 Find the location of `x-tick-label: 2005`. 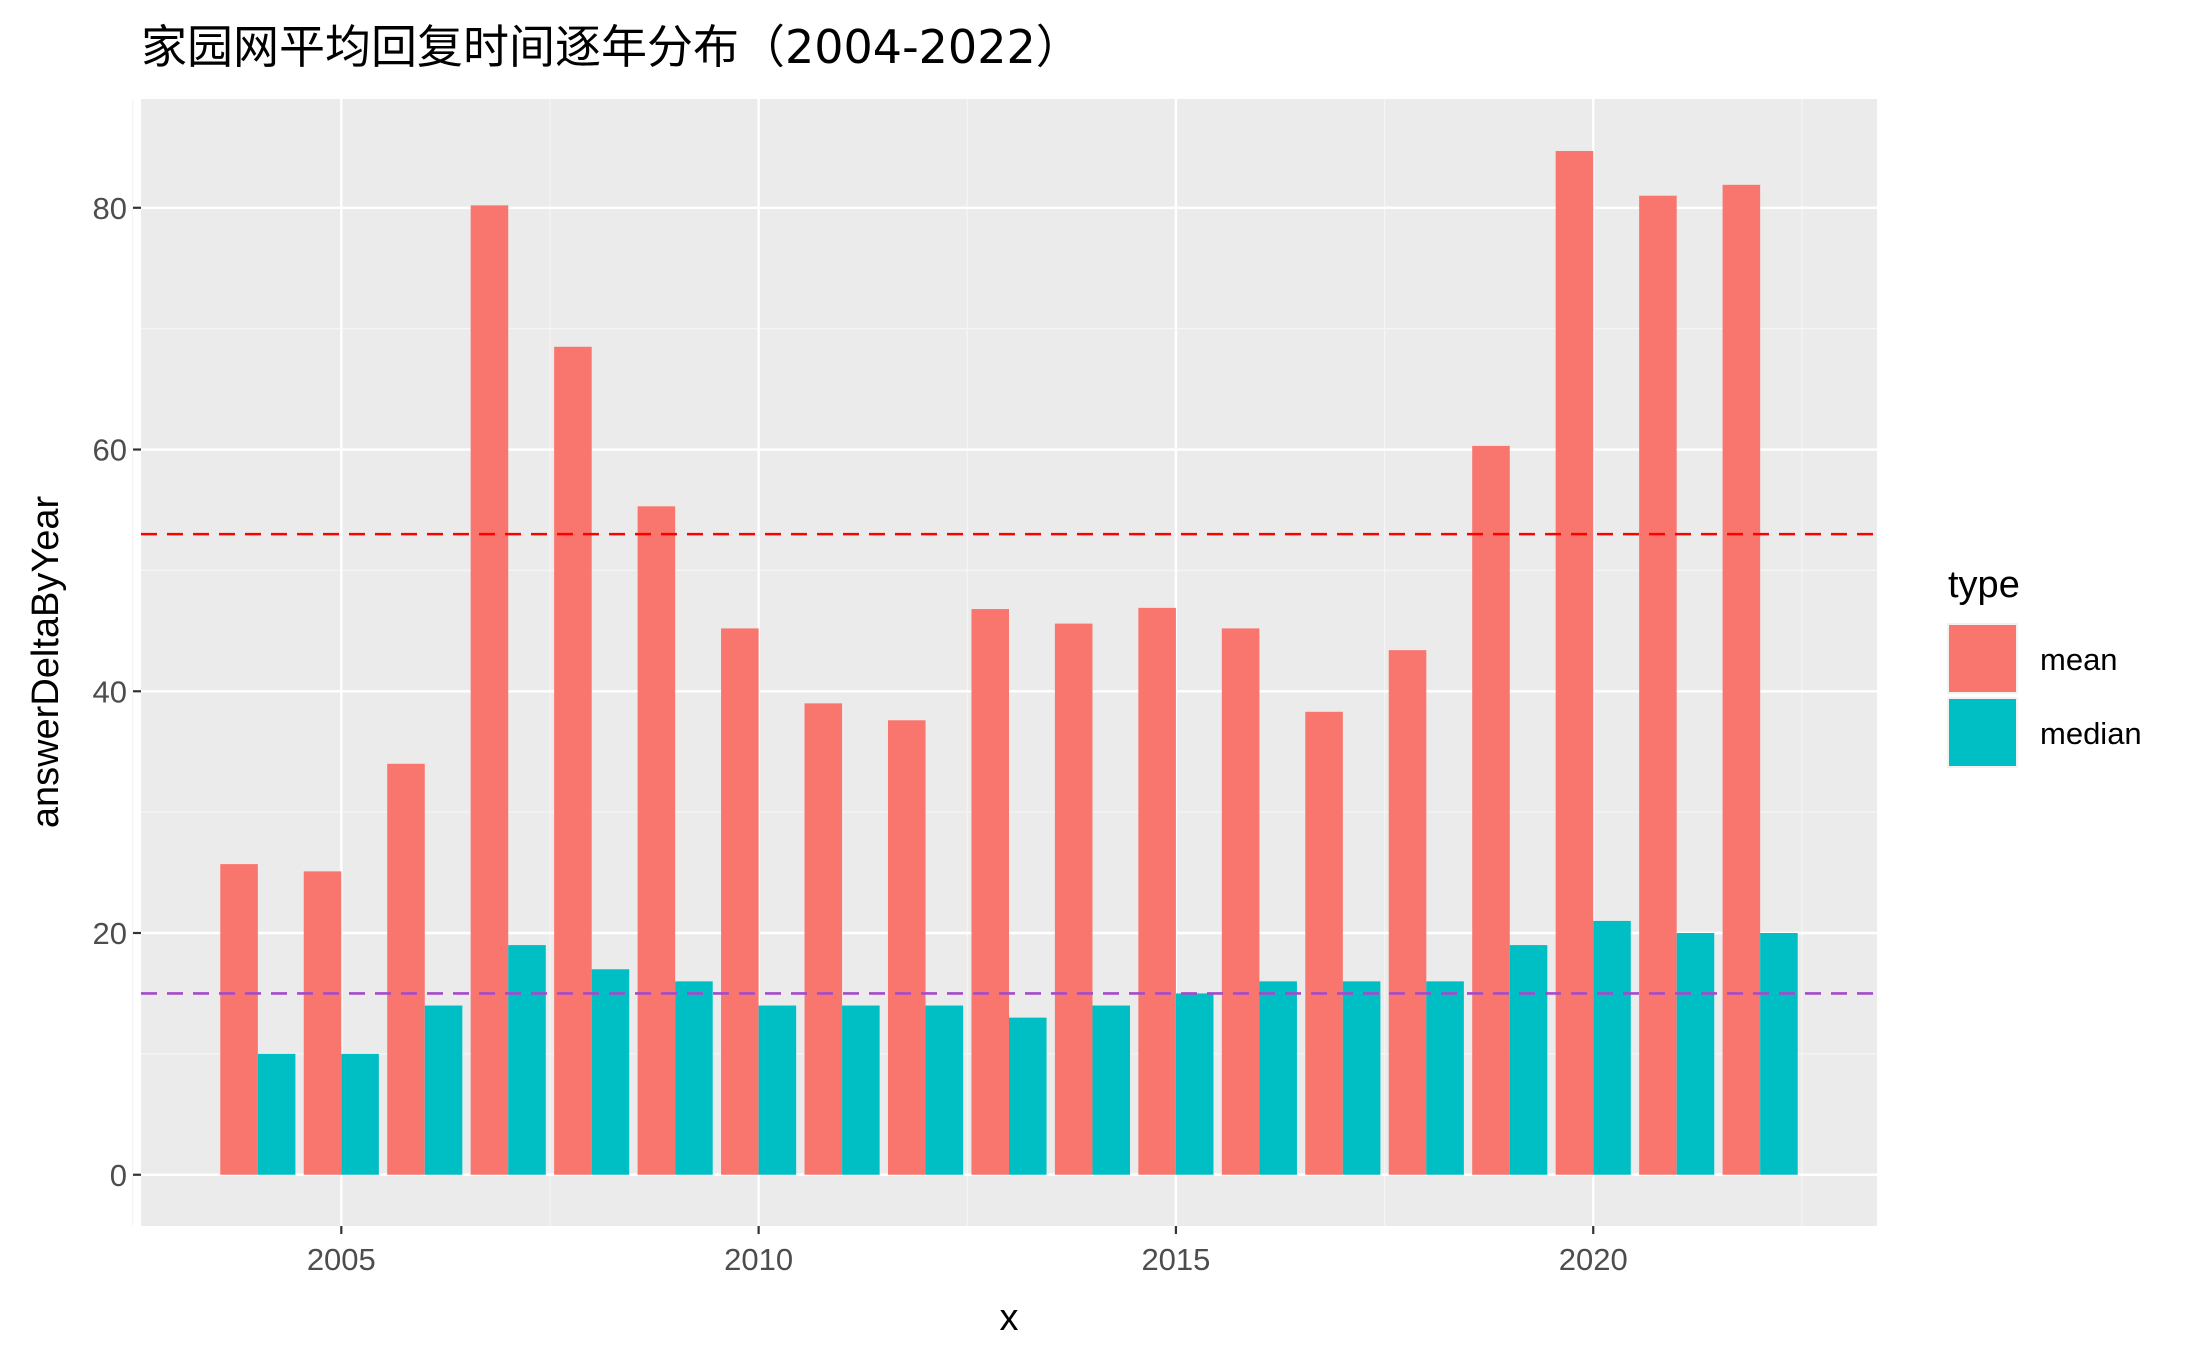

x-tick-label: 2005 is located at coordinates (341, 1259).